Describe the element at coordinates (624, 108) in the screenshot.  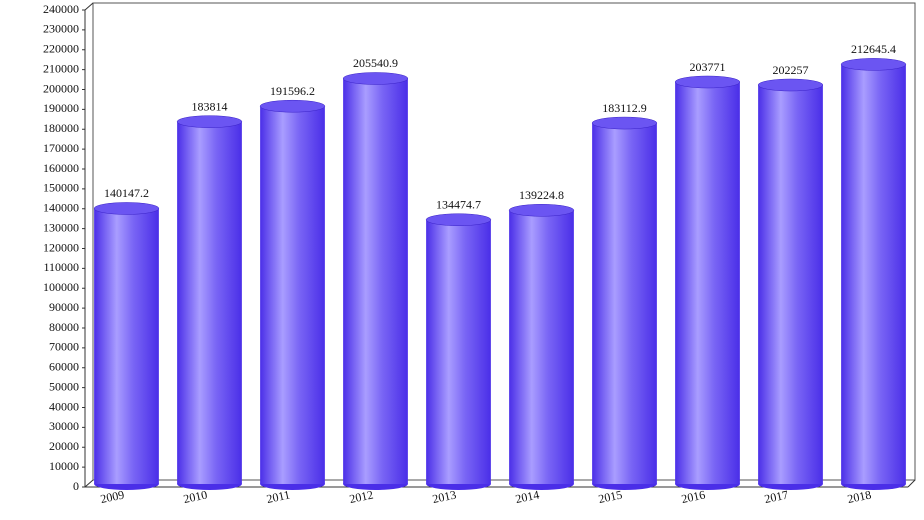
I see `value-label: 183112.9` at that location.